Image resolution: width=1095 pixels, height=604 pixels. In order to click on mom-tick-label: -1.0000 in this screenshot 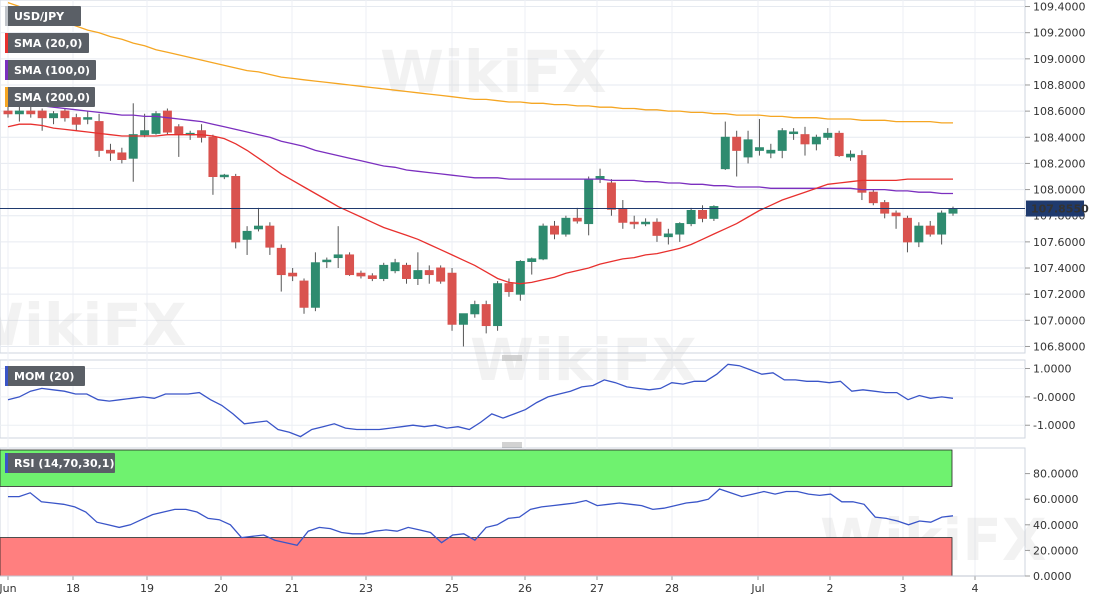, I will do `click(1054, 425)`.